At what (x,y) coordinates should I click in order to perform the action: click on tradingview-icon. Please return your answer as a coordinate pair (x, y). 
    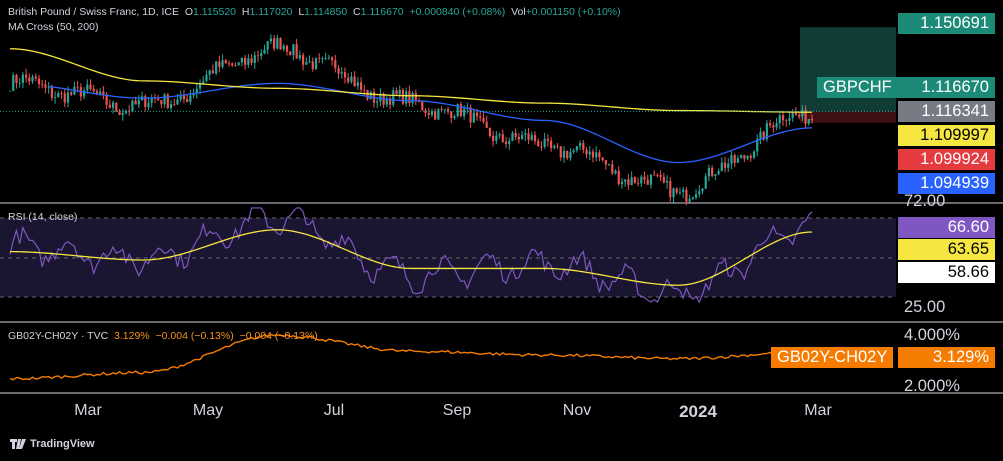
    Looking at the image, I should click on (18, 444).